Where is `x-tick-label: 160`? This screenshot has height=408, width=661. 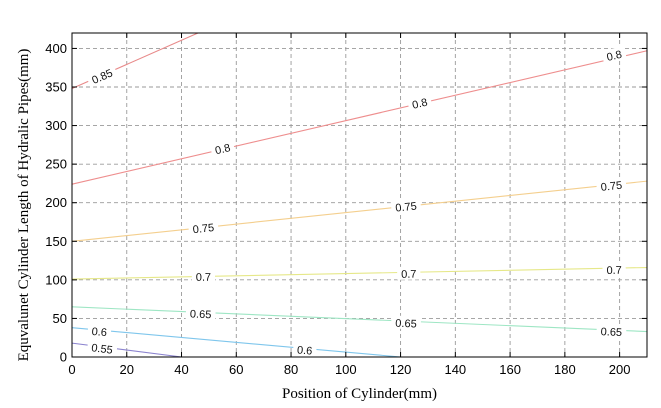 x-tick-label: 160 is located at coordinates (510, 369).